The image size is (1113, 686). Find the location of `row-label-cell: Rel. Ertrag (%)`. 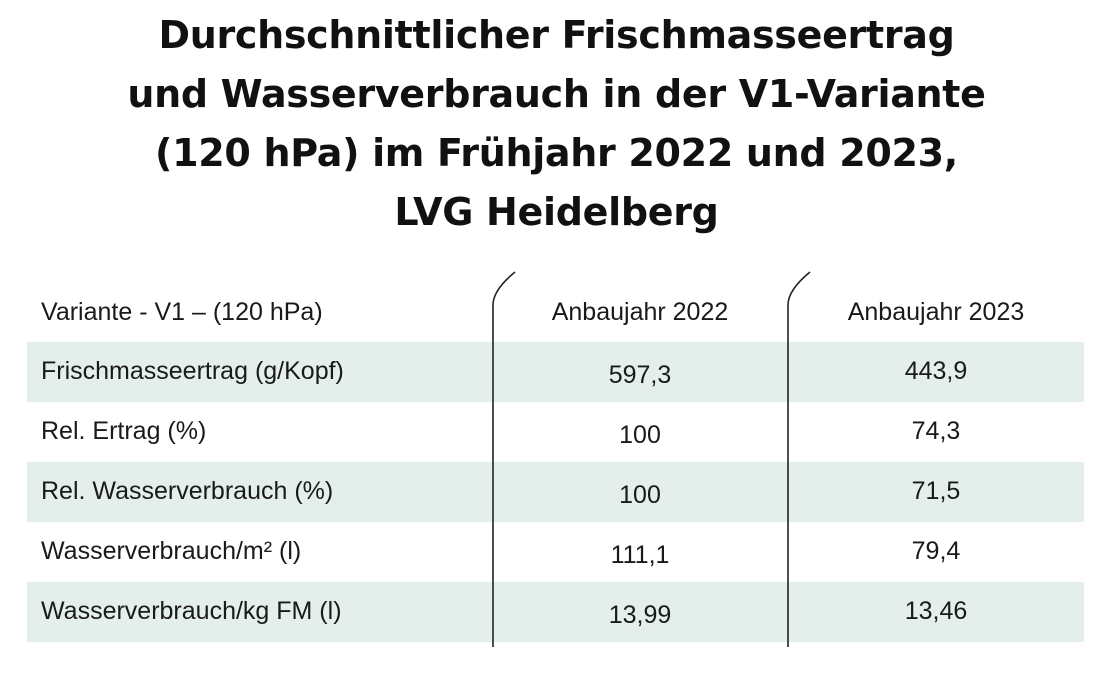

row-label-cell: Rel. Ertrag (%) is located at coordinates (124, 431).